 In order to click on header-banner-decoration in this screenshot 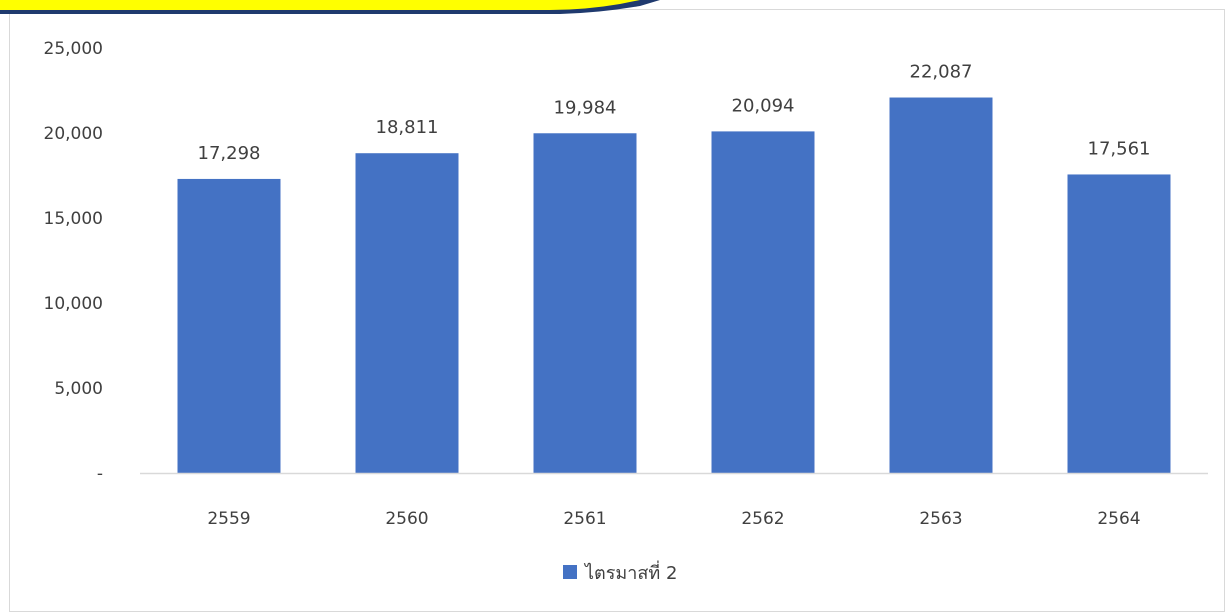, I will do `click(330, 7)`.